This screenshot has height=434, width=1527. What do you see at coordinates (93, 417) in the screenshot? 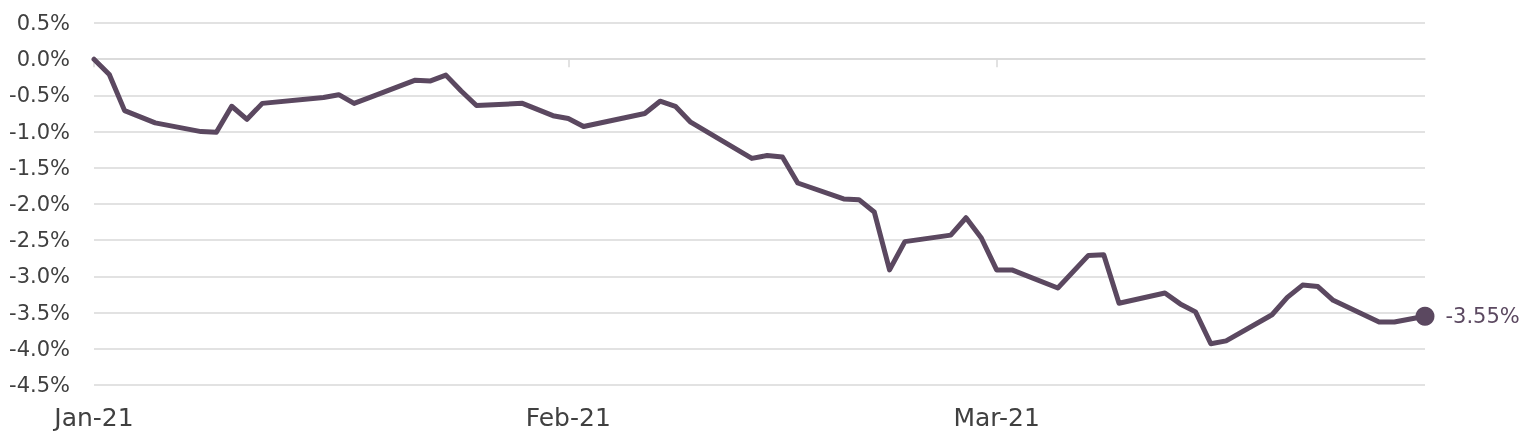
I see `x-tick-label: Jan-21` at bounding box center [93, 417].